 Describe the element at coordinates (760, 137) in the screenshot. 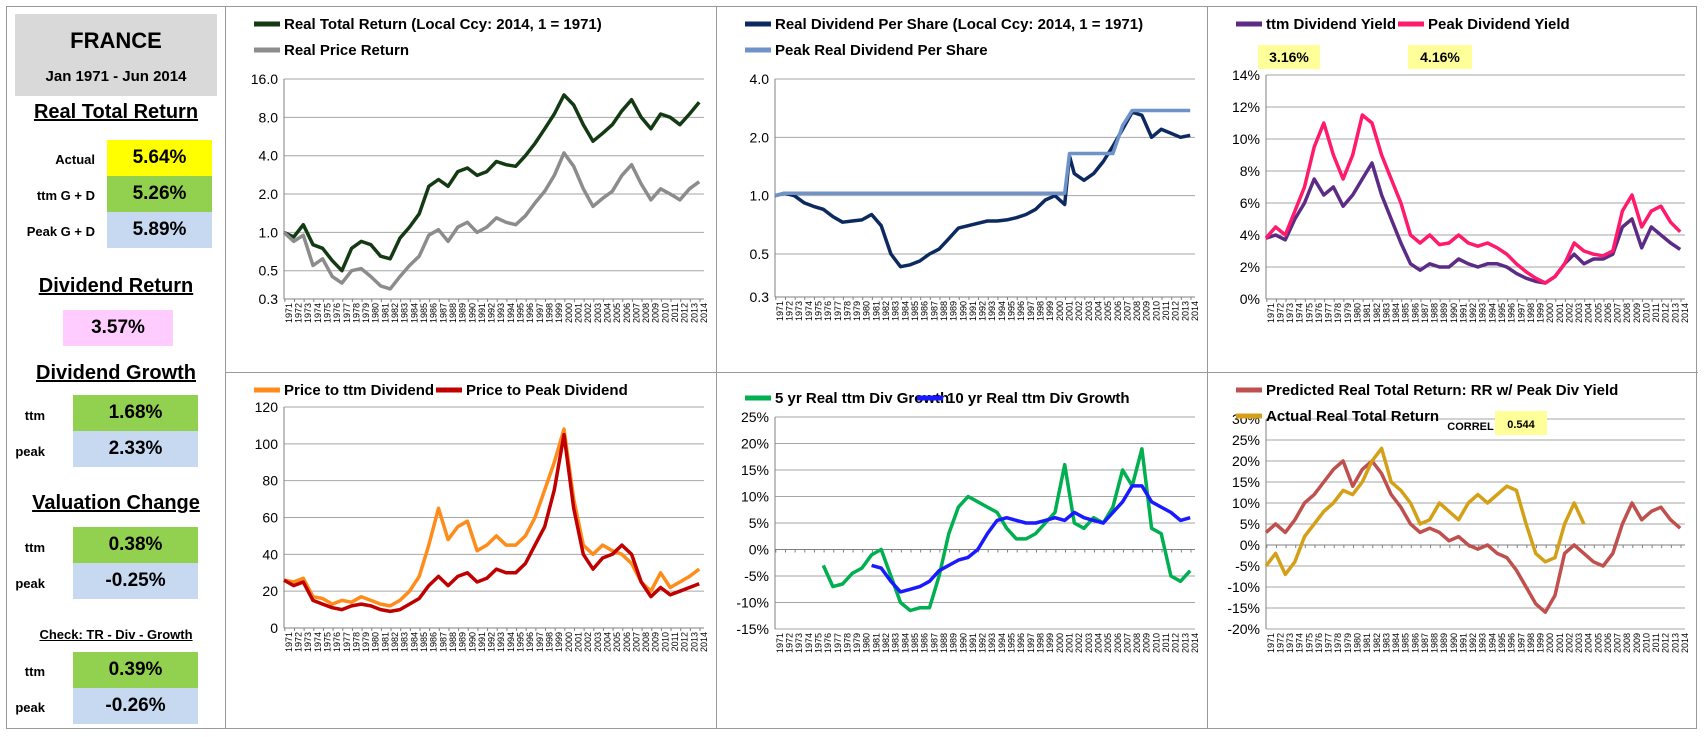

I see `y-tick-label: 2.0` at that location.